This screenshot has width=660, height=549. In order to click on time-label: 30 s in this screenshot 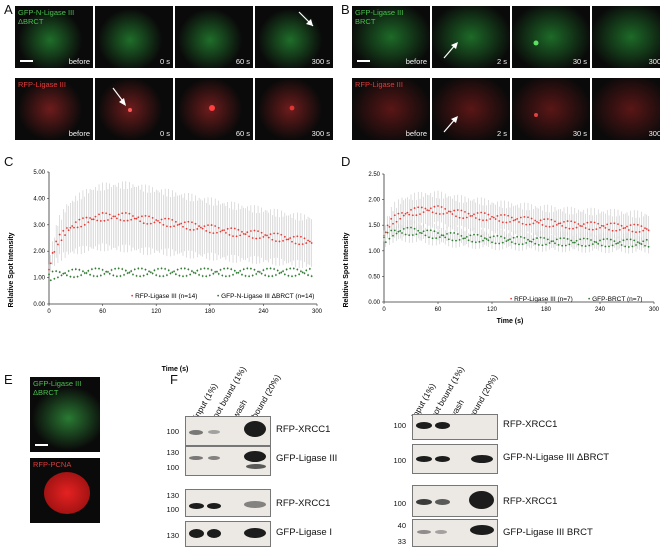, I will do `click(579, 61)`.